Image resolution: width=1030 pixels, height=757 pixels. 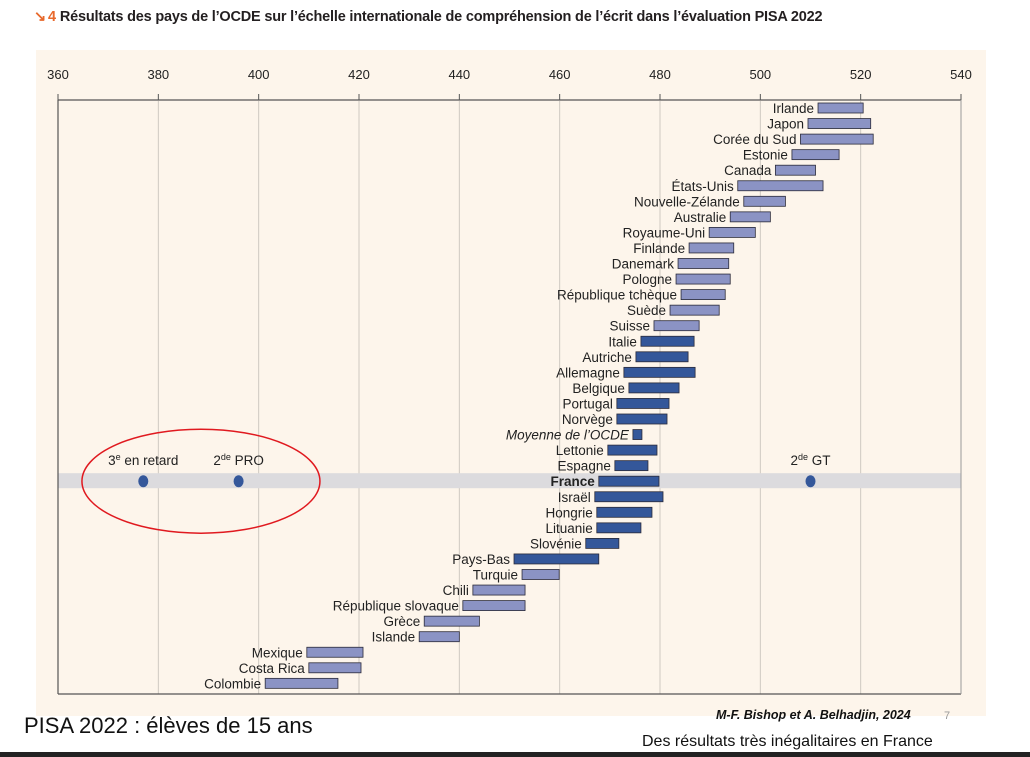 I want to click on country-label: Portugal, so click(x=588, y=403).